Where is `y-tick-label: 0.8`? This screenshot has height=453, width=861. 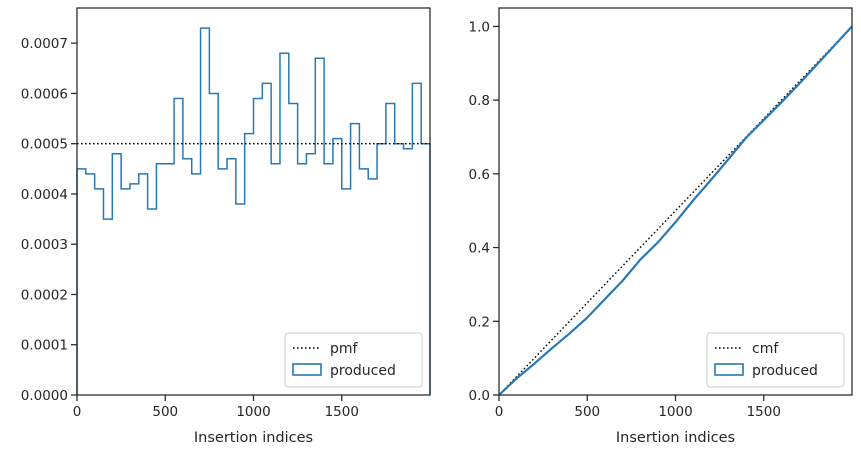 y-tick-label: 0.8 is located at coordinates (479, 101).